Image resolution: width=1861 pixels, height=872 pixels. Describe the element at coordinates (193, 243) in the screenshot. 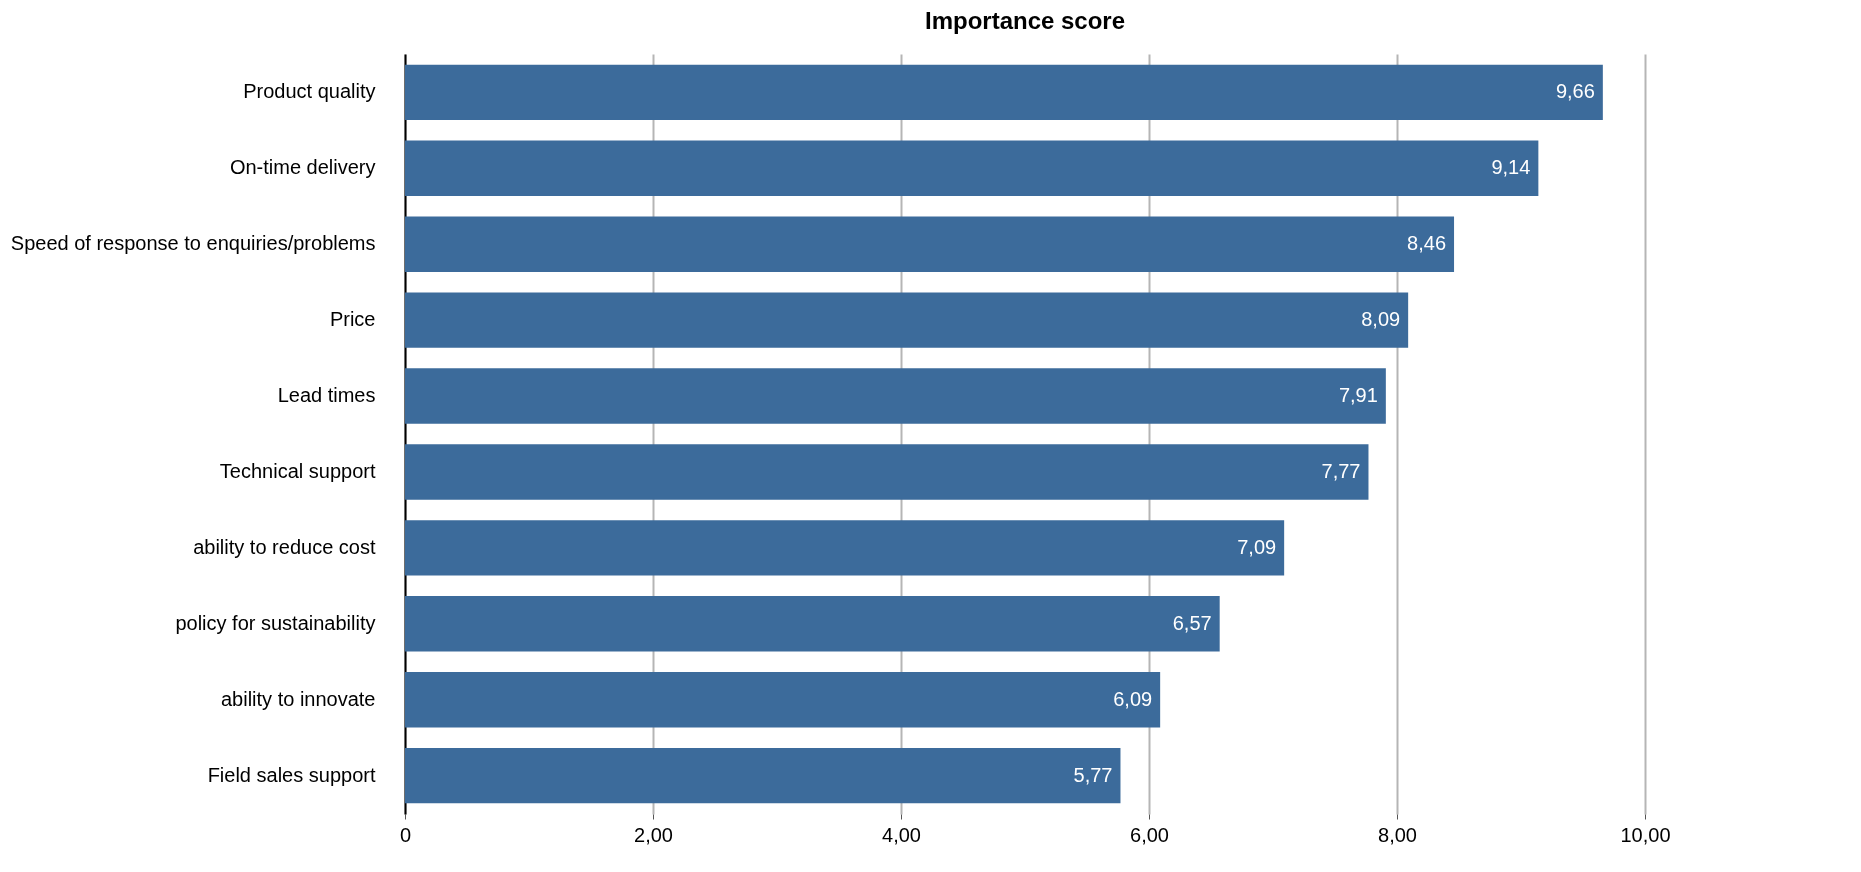

I see `y-tick-label: Speed of response to enquiries/problems` at that location.